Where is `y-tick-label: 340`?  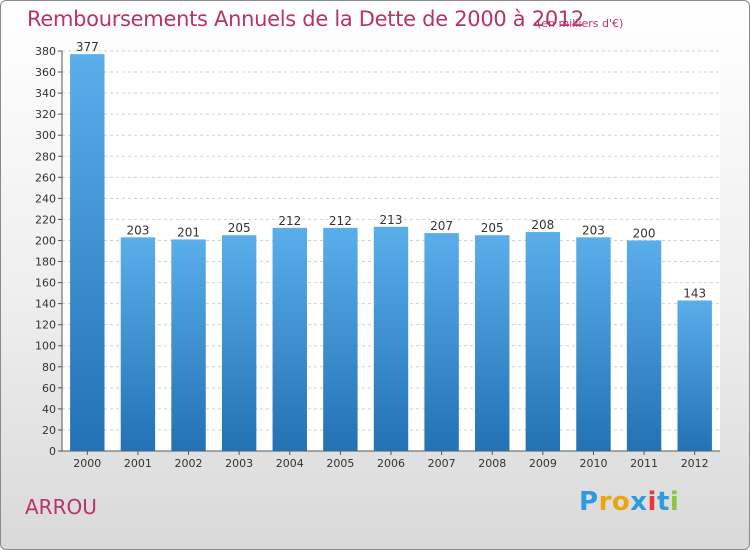
y-tick-label: 340 is located at coordinates (45, 93).